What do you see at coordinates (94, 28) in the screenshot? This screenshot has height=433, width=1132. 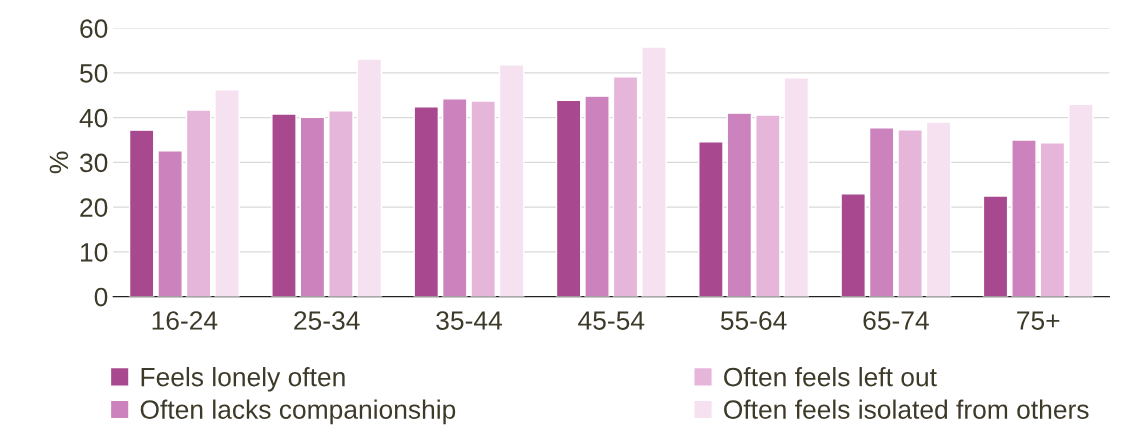 I see `y-tick-label: 60` at bounding box center [94, 28].